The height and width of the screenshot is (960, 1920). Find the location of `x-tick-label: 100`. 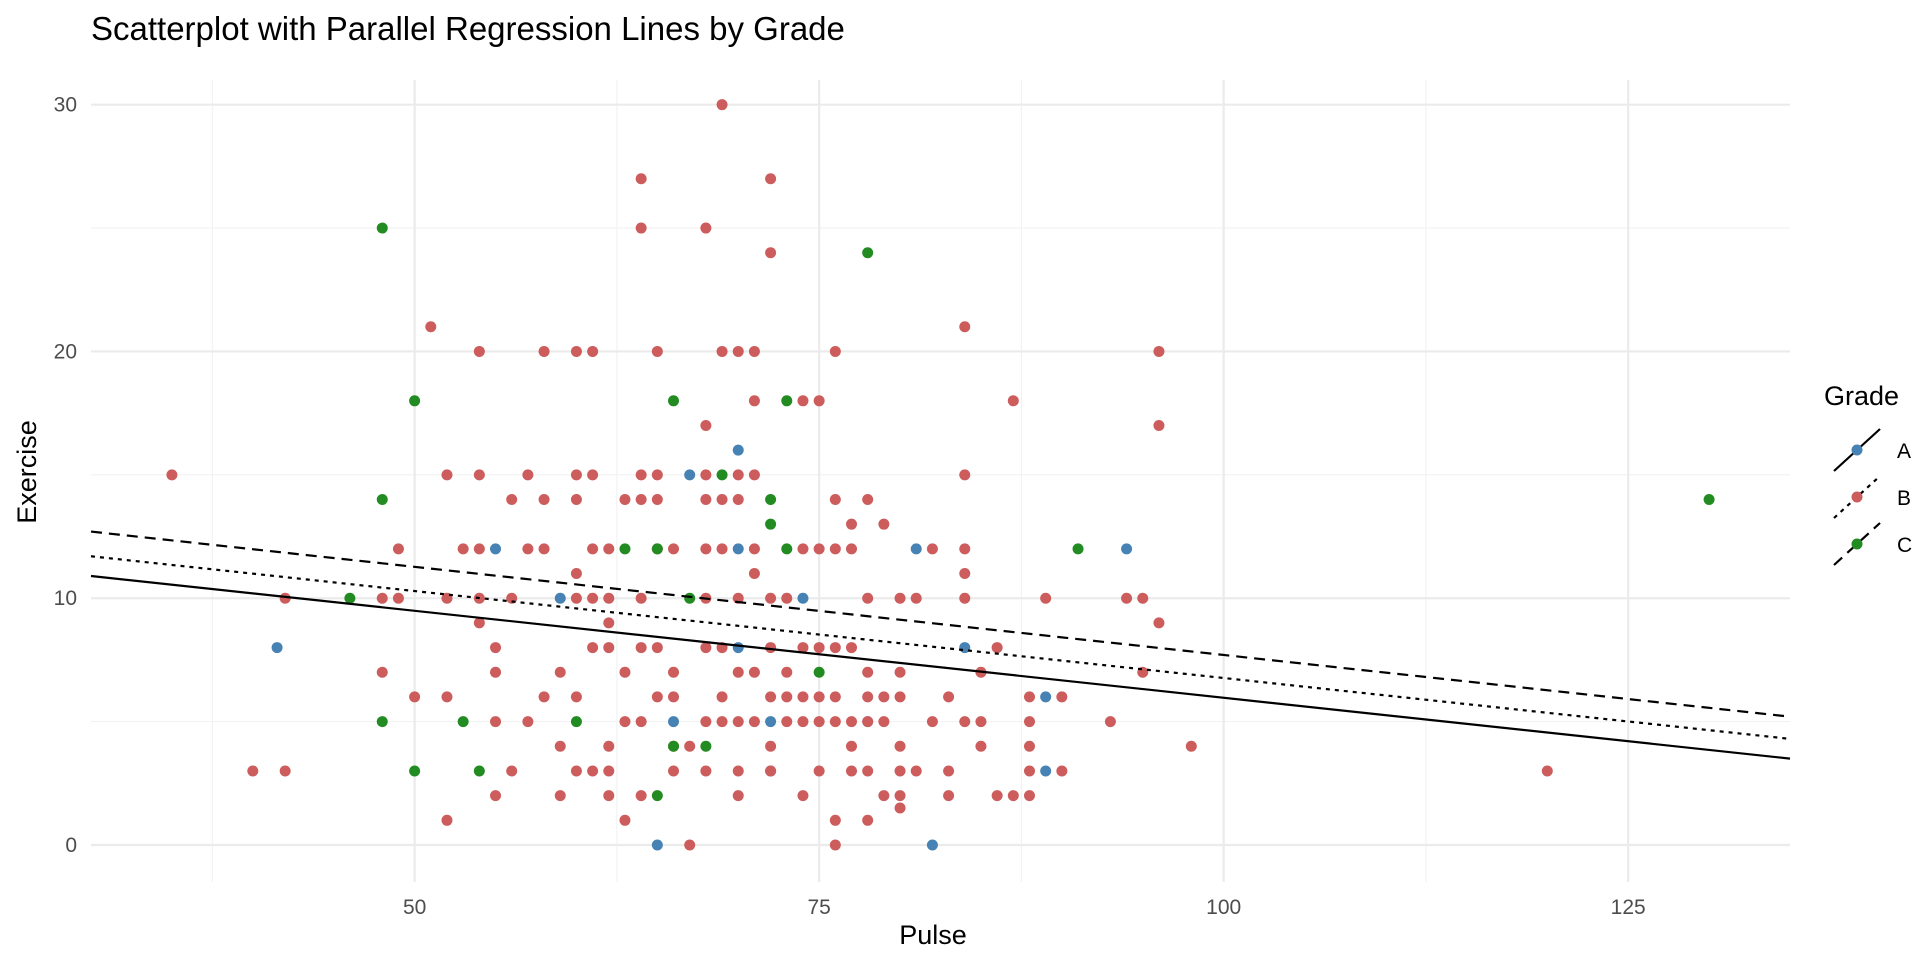

x-tick-label: 100 is located at coordinates (1223, 907).